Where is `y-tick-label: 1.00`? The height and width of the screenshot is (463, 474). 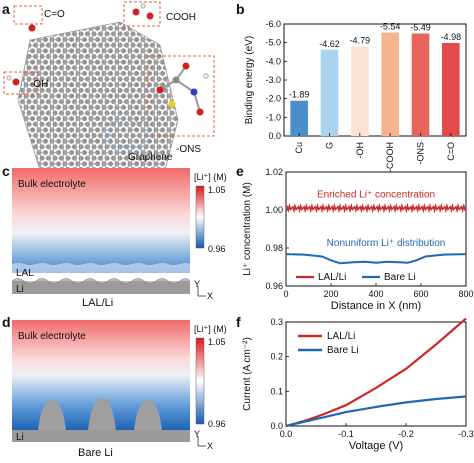
y-tick-label: 1.00 is located at coordinates (274, 210).